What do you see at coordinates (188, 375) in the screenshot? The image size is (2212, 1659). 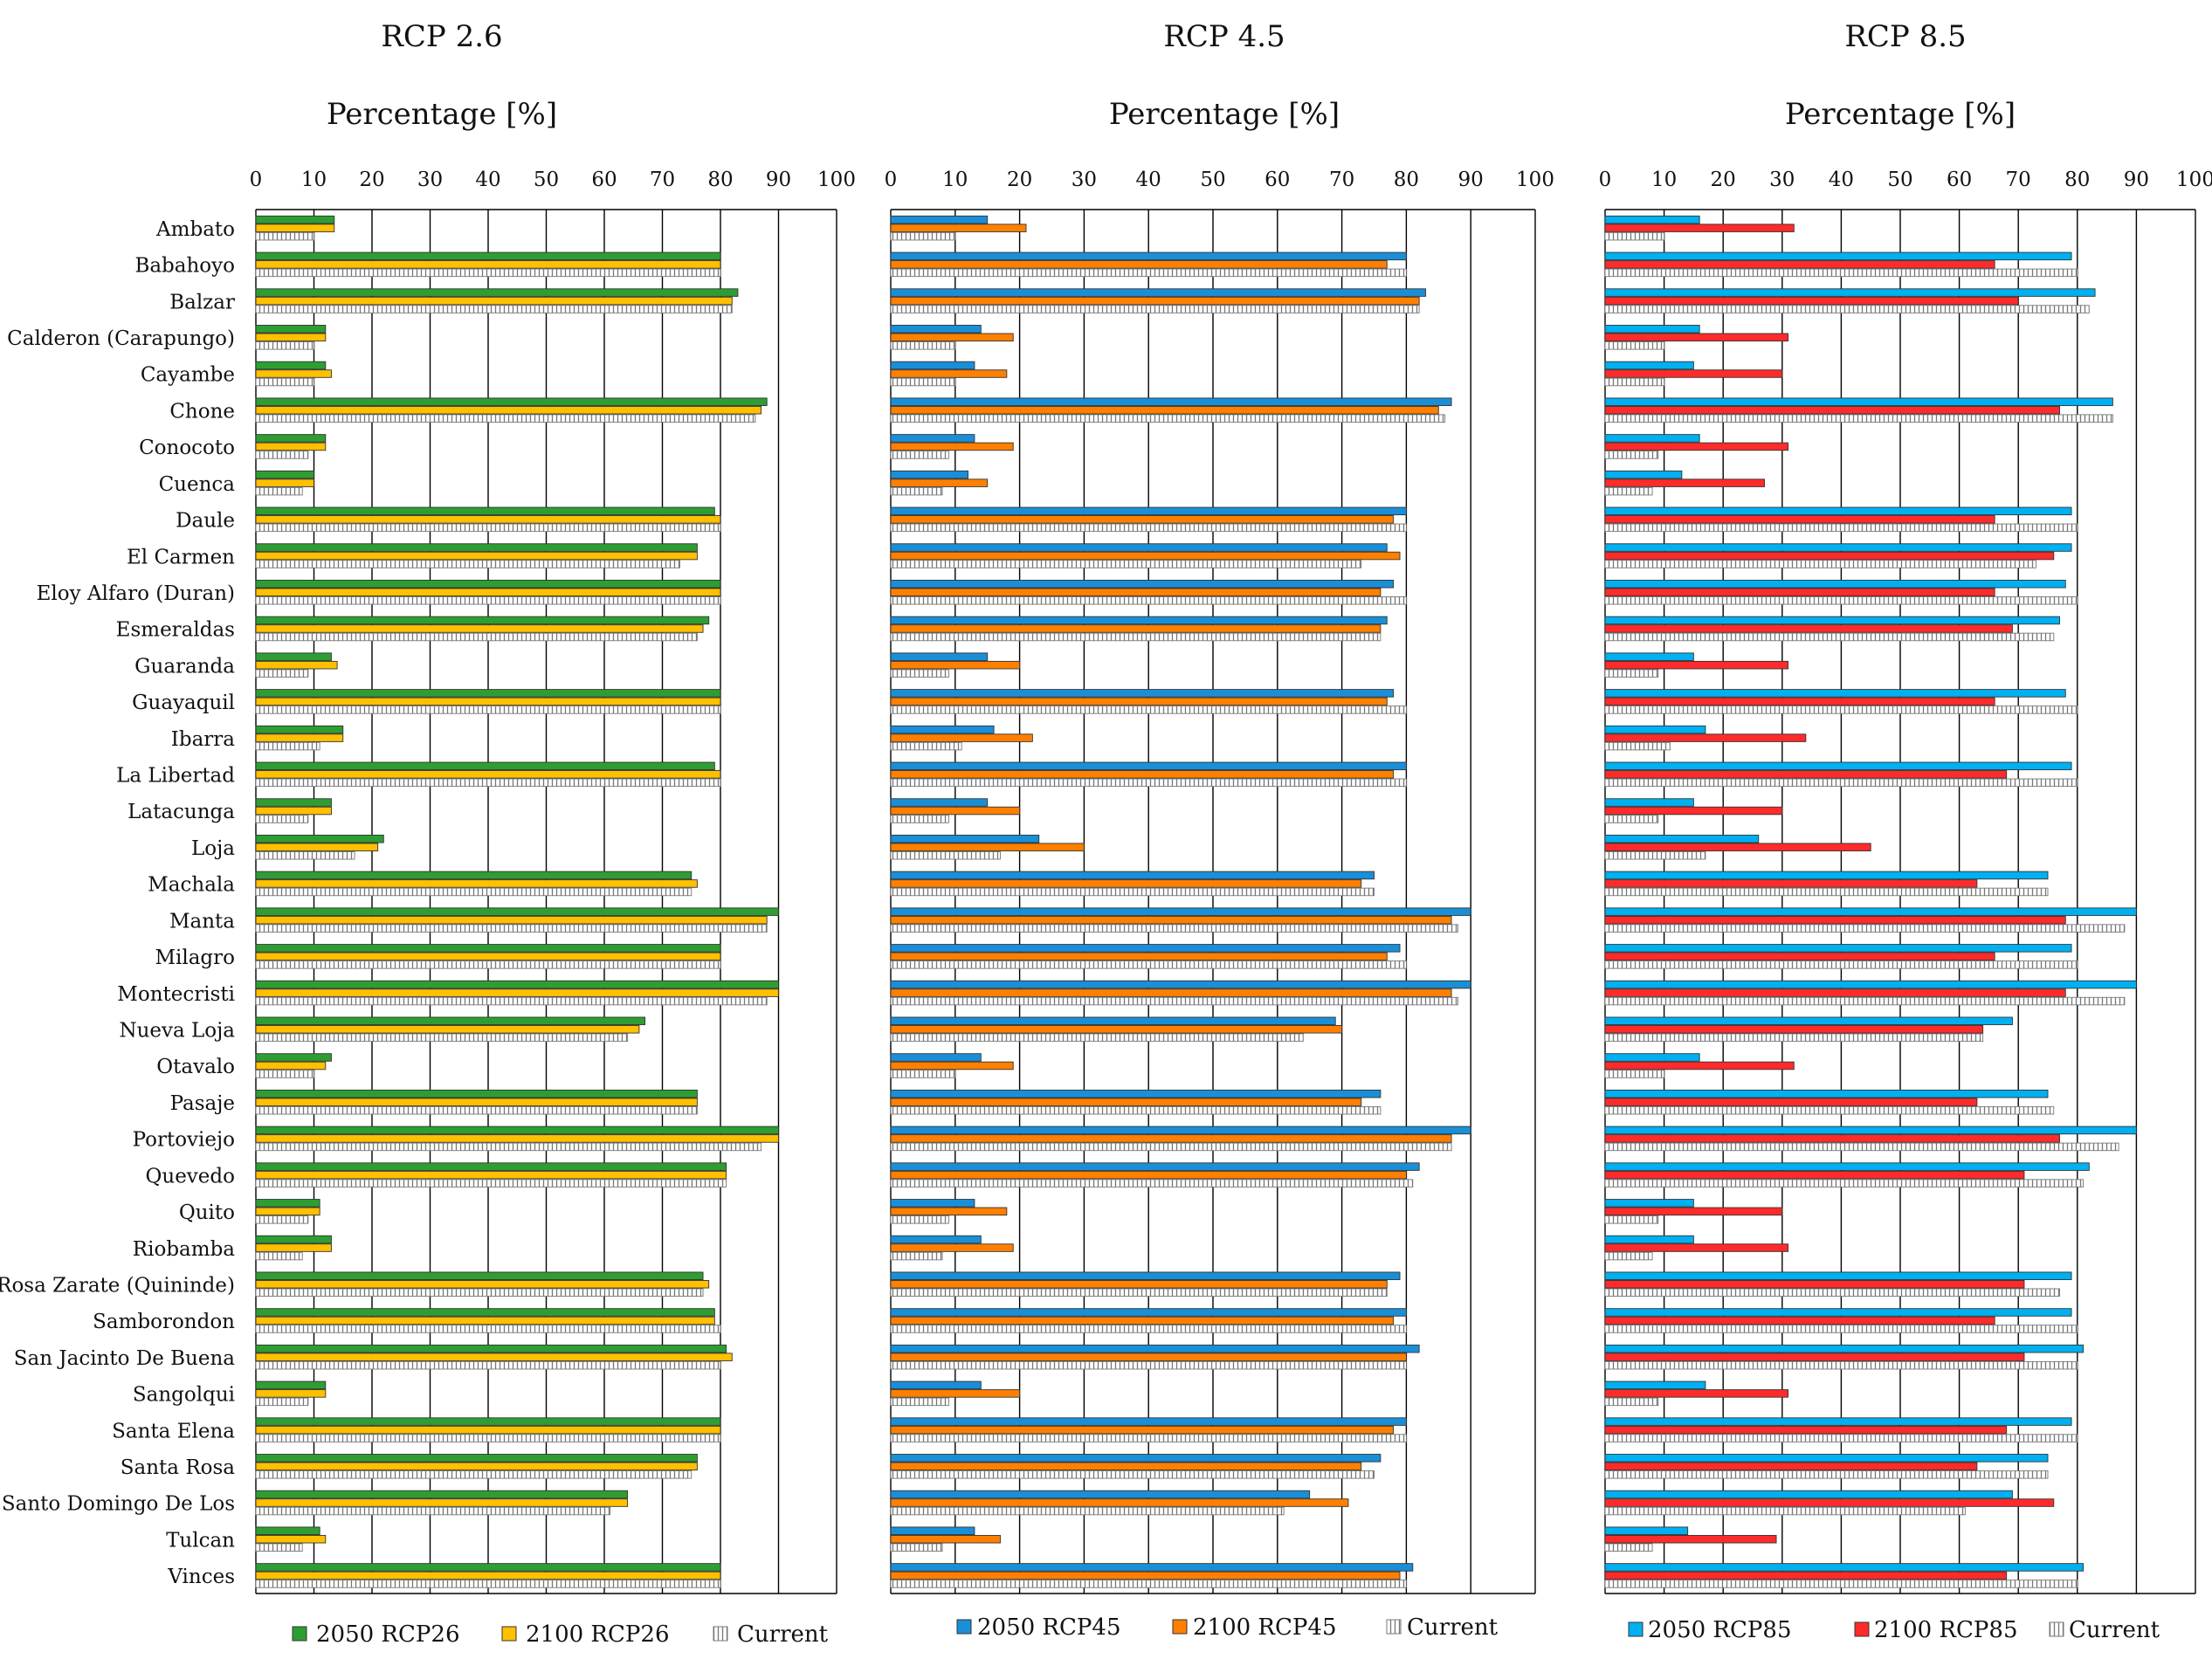 I see `category-label: Cayambe` at bounding box center [188, 375].